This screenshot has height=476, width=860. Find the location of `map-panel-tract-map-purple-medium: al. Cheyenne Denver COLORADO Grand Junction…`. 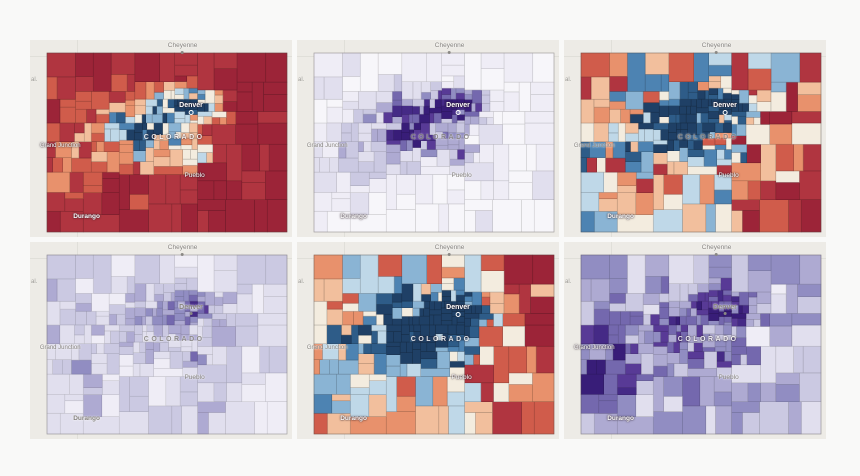

map-panel-tract-map-purple-medium: al. Cheyenne Denver COLORADO Grand Junction… is located at coordinates (695, 340).